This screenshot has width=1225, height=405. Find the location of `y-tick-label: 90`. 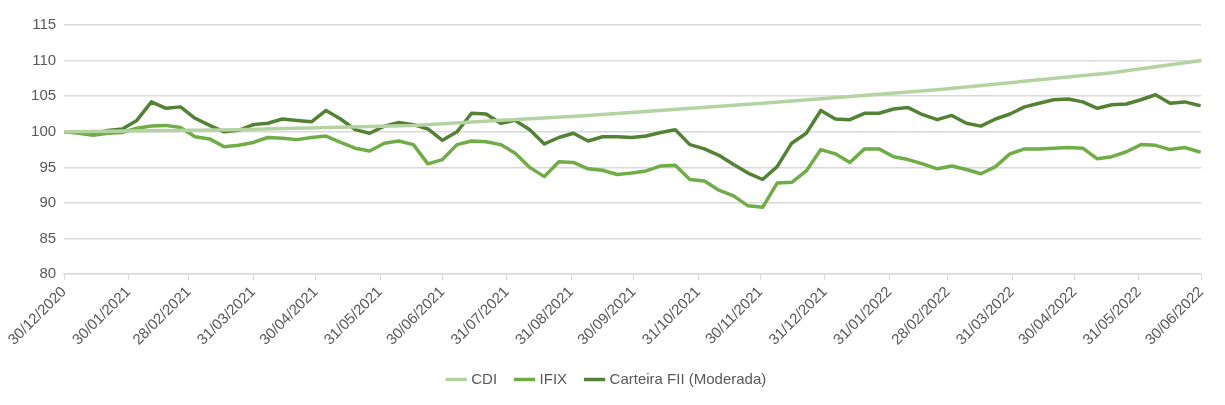

y-tick-label: 90 is located at coordinates (48, 202).